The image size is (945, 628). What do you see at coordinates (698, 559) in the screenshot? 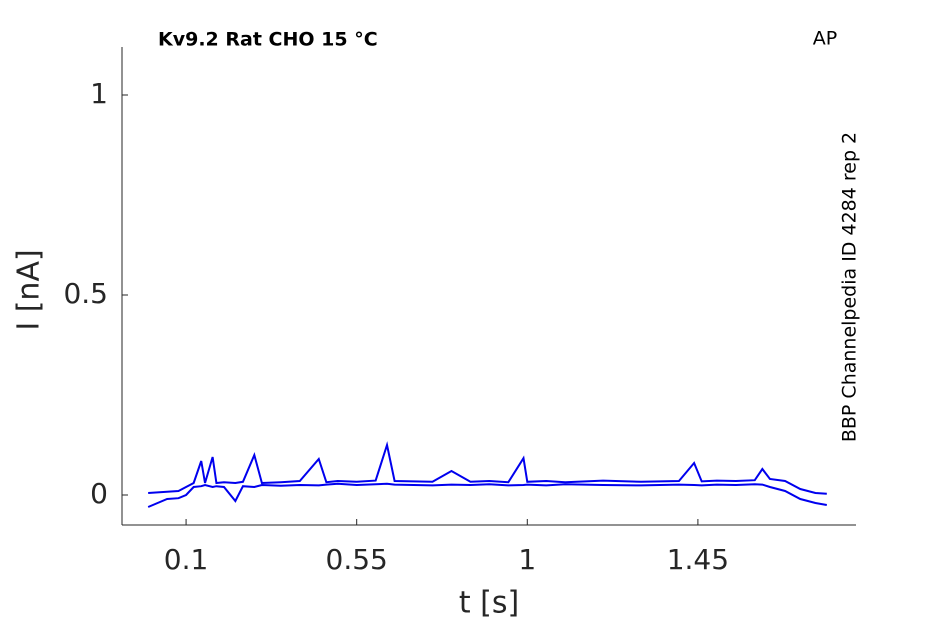
I see `x-tick-label: 1.45` at bounding box center [698, 559].